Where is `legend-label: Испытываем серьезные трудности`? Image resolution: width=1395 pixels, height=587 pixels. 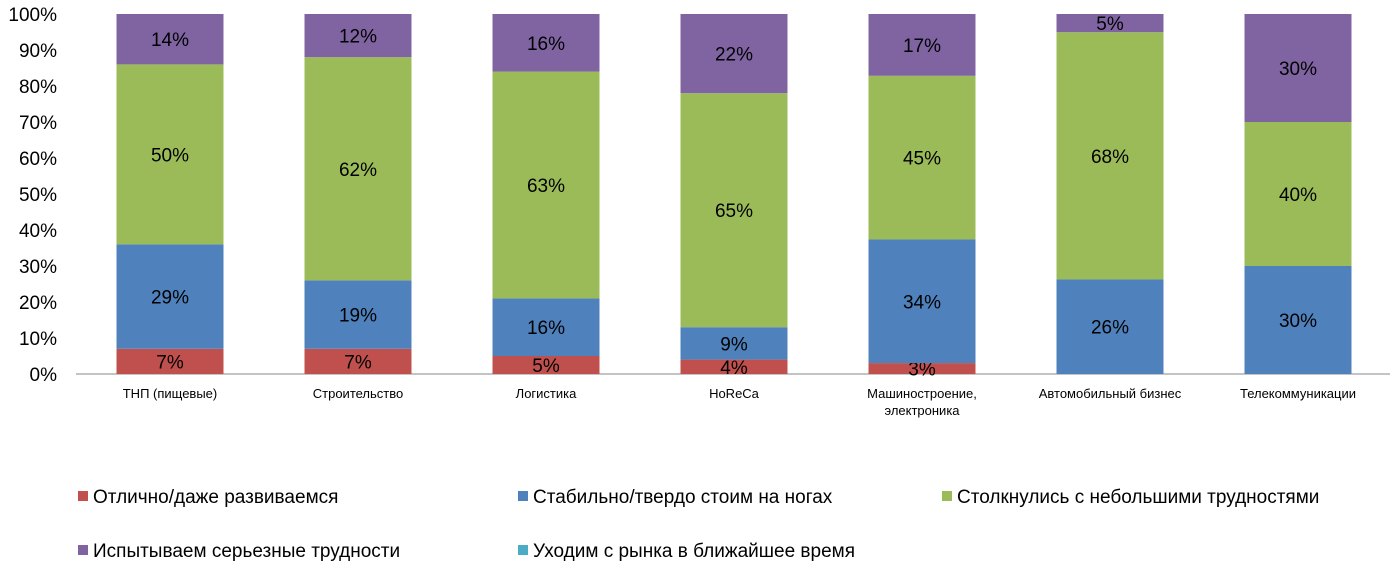
legend-label: Испытываем серьезные трудности is located at coordinates (246, 551).